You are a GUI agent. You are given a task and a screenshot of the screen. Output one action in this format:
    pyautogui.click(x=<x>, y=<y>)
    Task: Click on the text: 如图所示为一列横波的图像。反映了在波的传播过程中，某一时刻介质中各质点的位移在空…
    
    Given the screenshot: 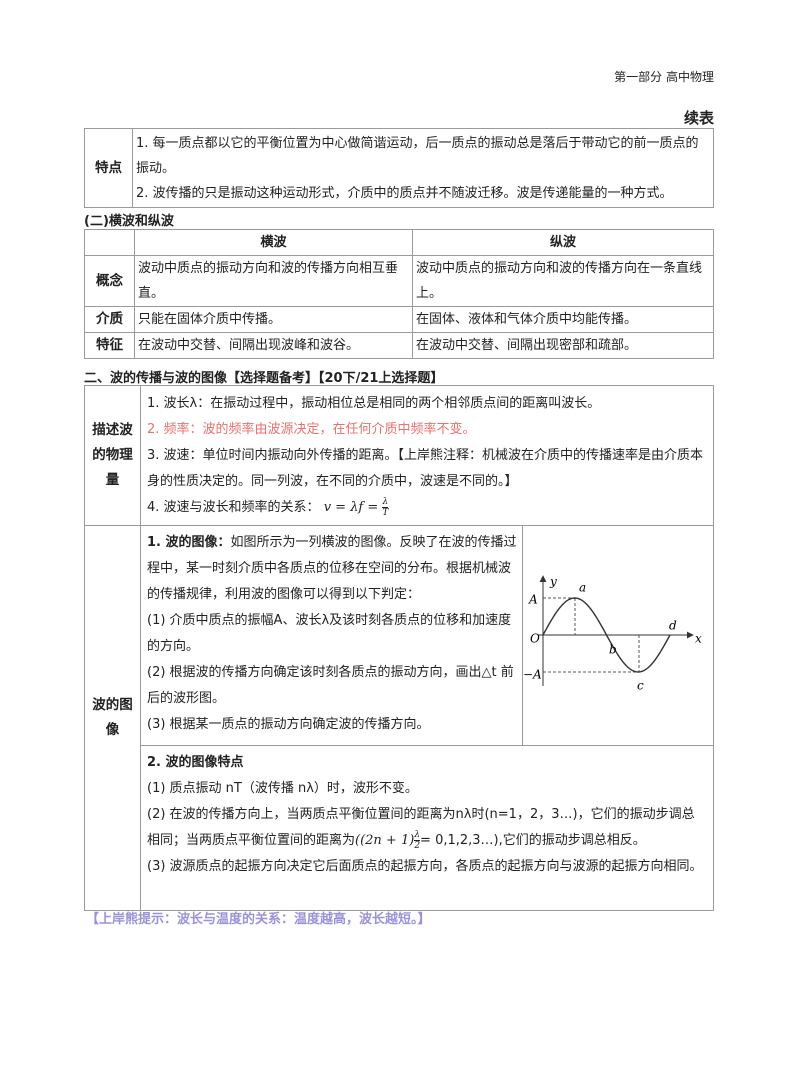 What is the action you would take?
    pyautogui.click(x=332, y=568)
    